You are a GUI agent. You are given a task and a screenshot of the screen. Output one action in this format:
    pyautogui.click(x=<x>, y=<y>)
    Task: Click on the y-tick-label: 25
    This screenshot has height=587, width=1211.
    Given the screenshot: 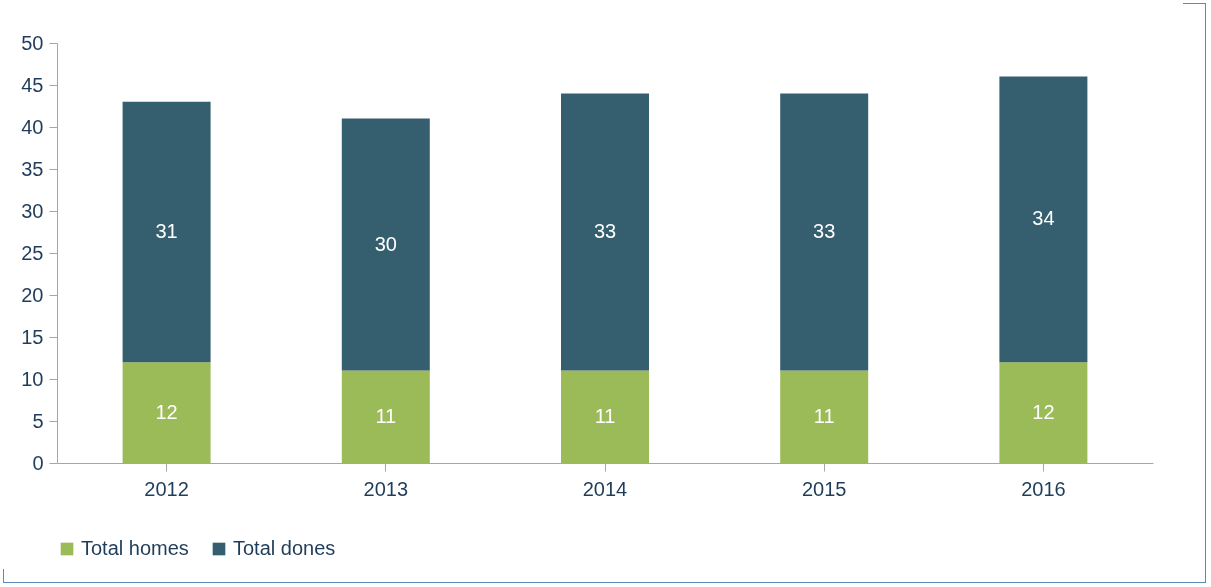 What is the action you would take?
    pyautogui.click(x=32, y=252)
    